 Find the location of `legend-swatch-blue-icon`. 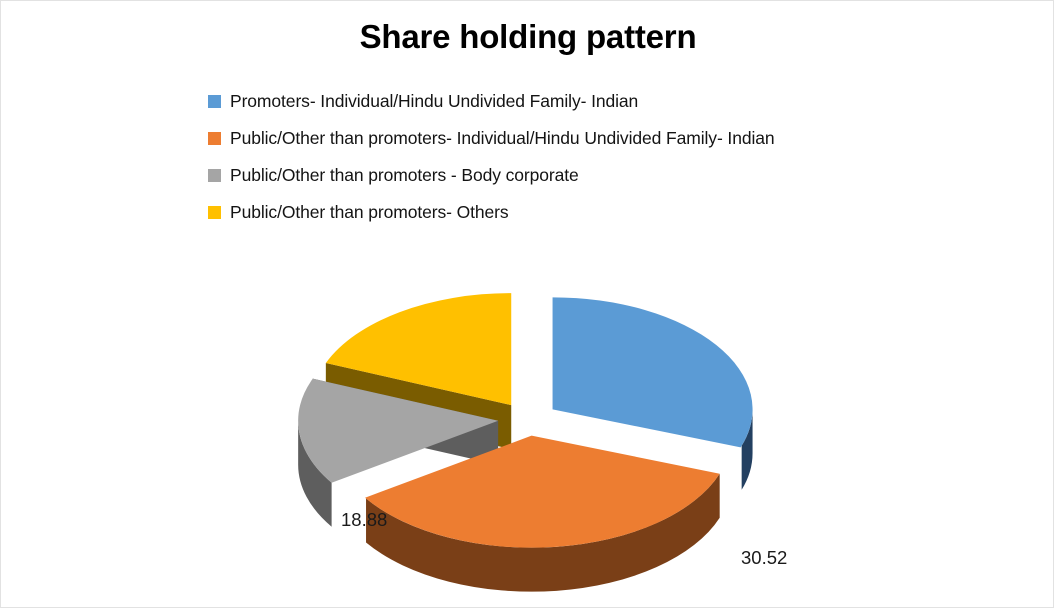

legend-swatch-blue-icon is located at coordinates (214, 101).